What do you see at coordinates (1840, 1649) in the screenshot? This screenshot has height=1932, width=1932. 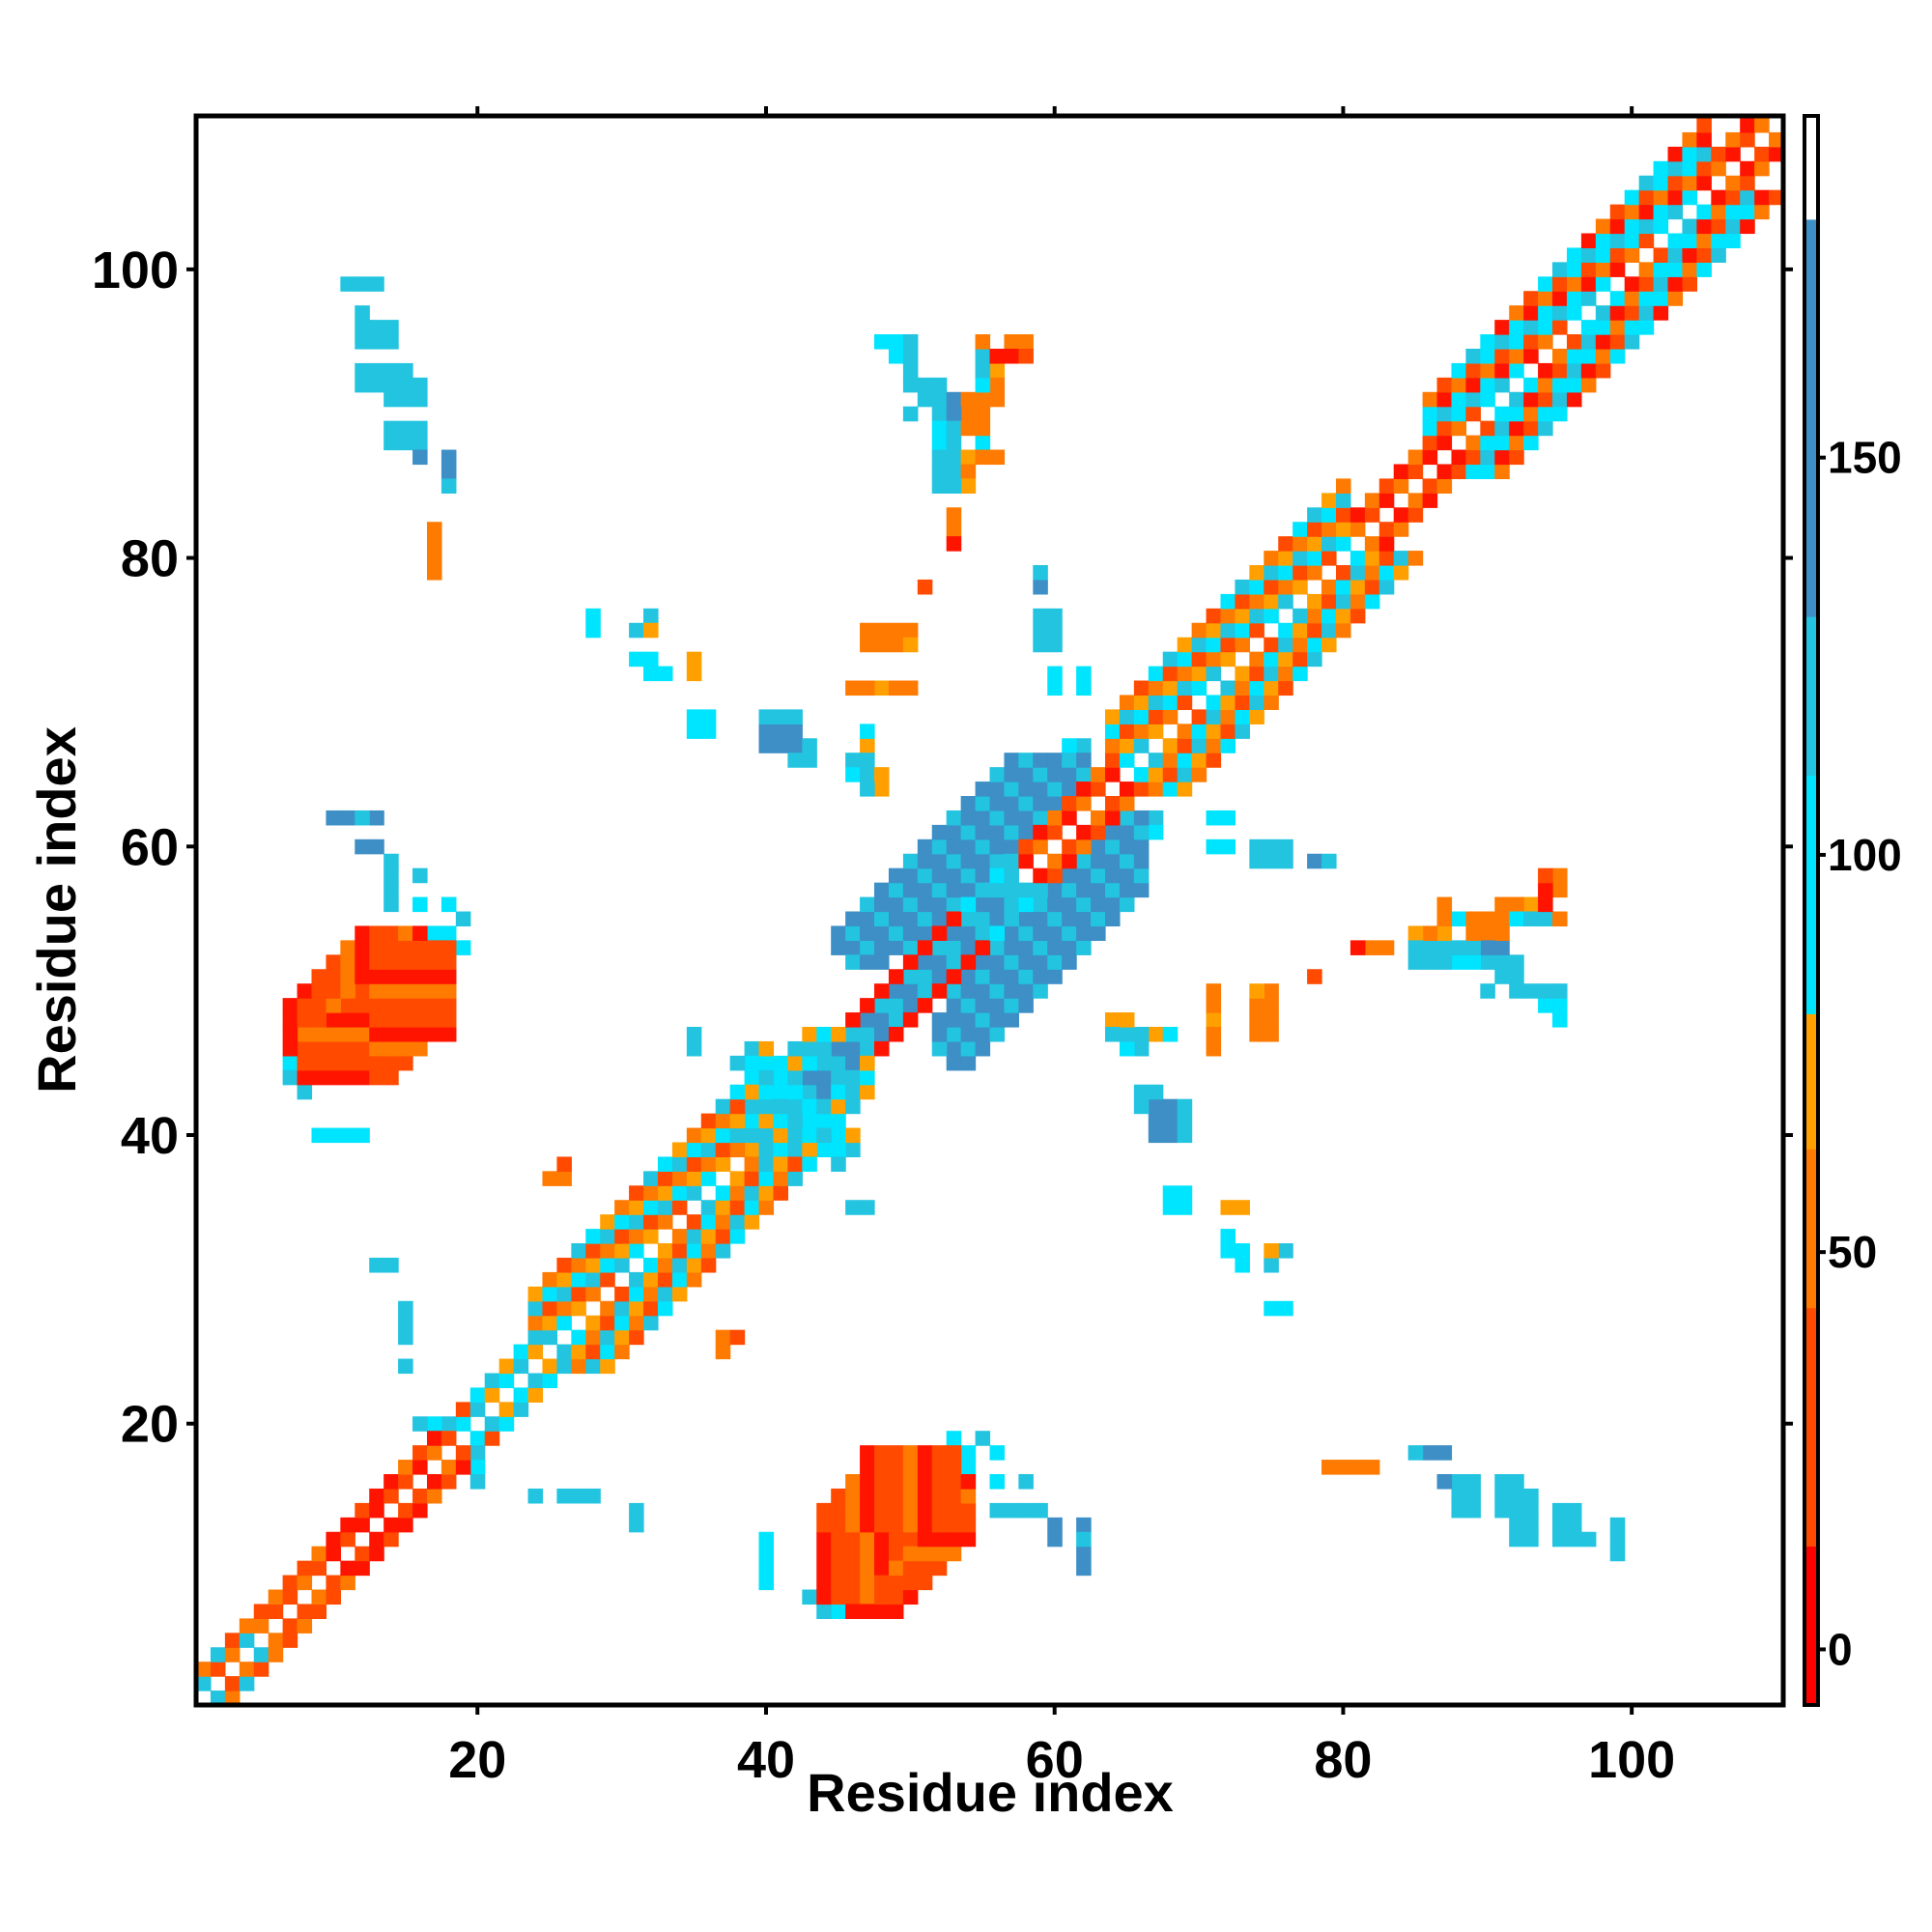 I see `colorbar-tick-label: 0` at bounding box center [1840, 1649].